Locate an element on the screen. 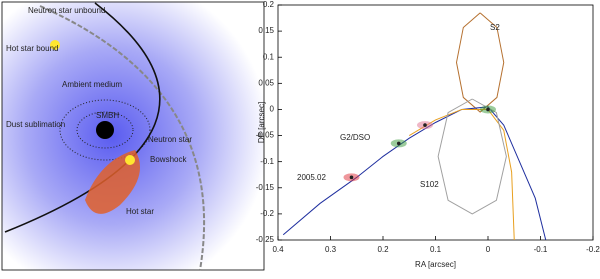 This screenshot has height=279, width=600. annotation: G2/DSO is located at coordinates (355, 137).